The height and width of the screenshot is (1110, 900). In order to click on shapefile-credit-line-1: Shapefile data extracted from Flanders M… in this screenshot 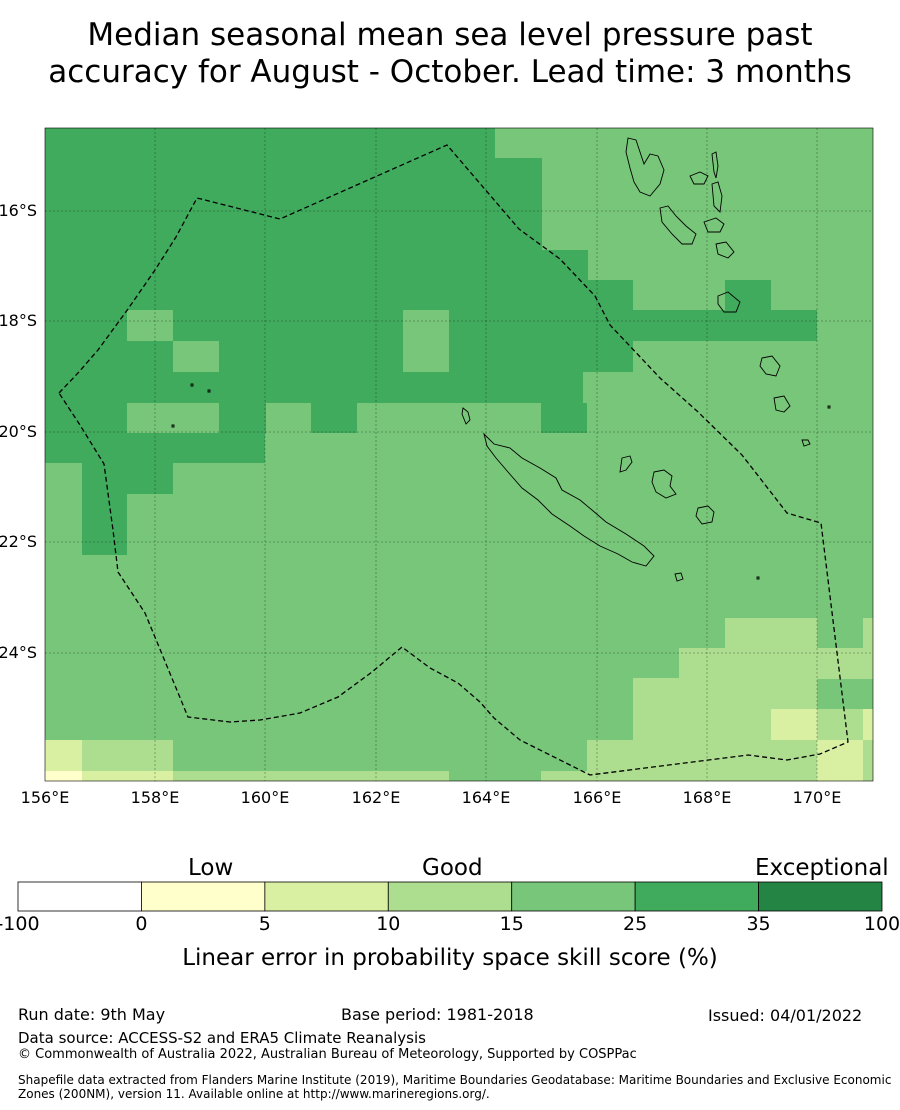, I will do `click(455, 1080)`.